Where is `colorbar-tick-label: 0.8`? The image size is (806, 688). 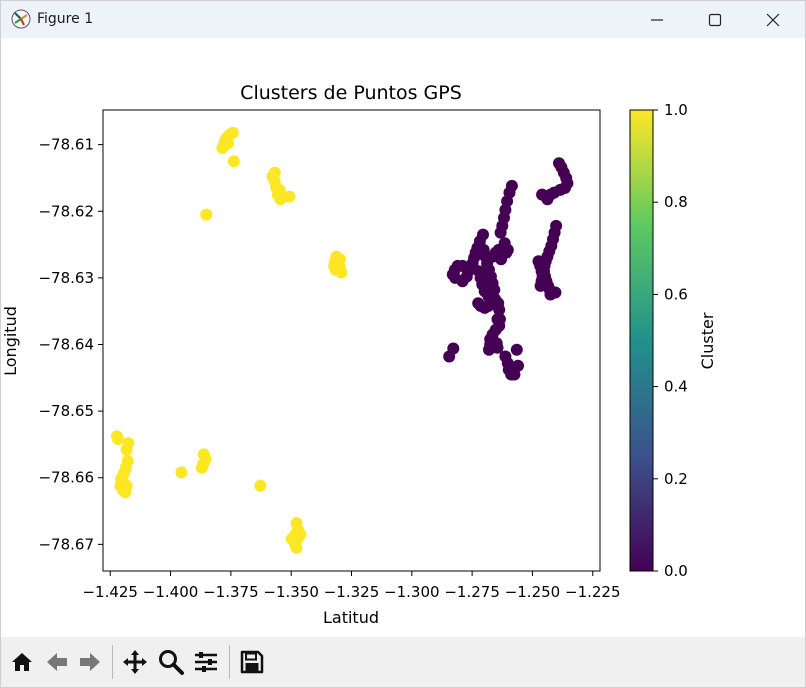
colorbar-tick-label: 0.8 is located at coordinates (676, 202).